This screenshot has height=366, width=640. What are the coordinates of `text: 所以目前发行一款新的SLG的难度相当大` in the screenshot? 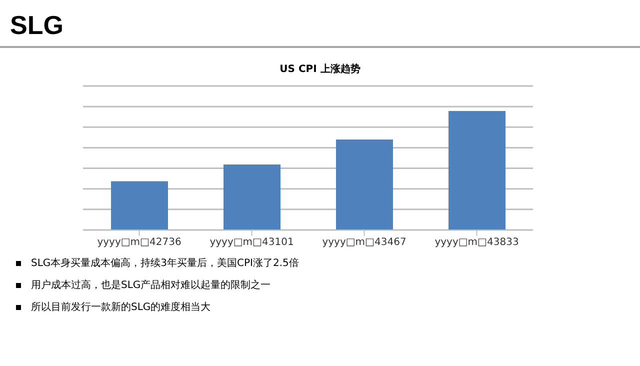 It's located at (121, 307).